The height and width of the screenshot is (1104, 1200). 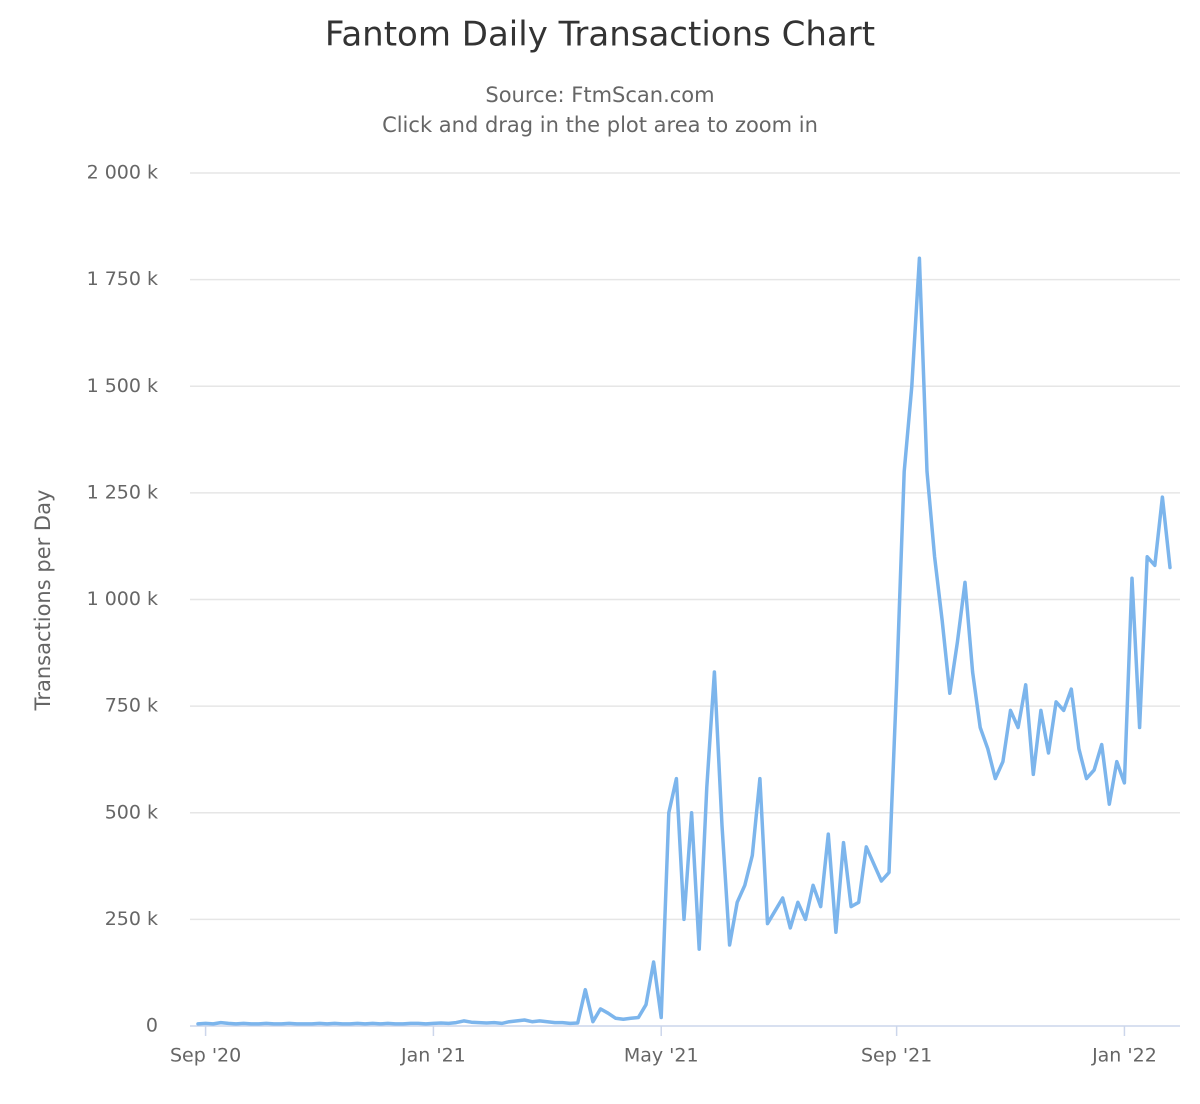 I want to click on x-tick-label: Jan '22, so click(x=1124, y=1056).